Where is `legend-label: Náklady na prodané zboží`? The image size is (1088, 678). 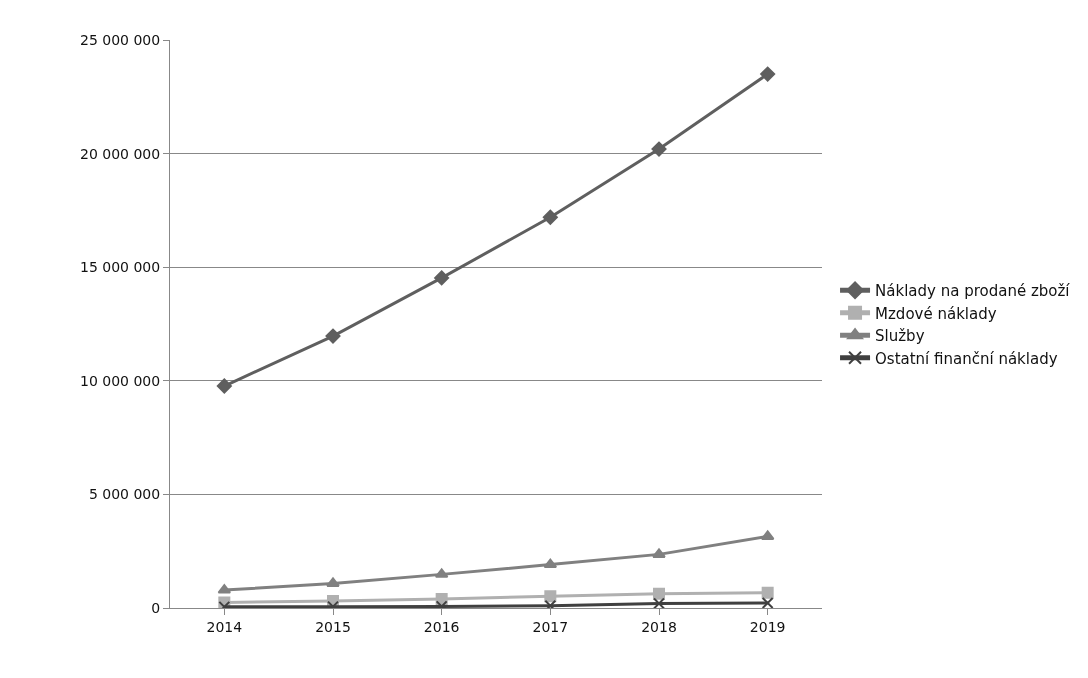 legend-label: Náklady na prodané zboží is located at coordinates (973, 291).